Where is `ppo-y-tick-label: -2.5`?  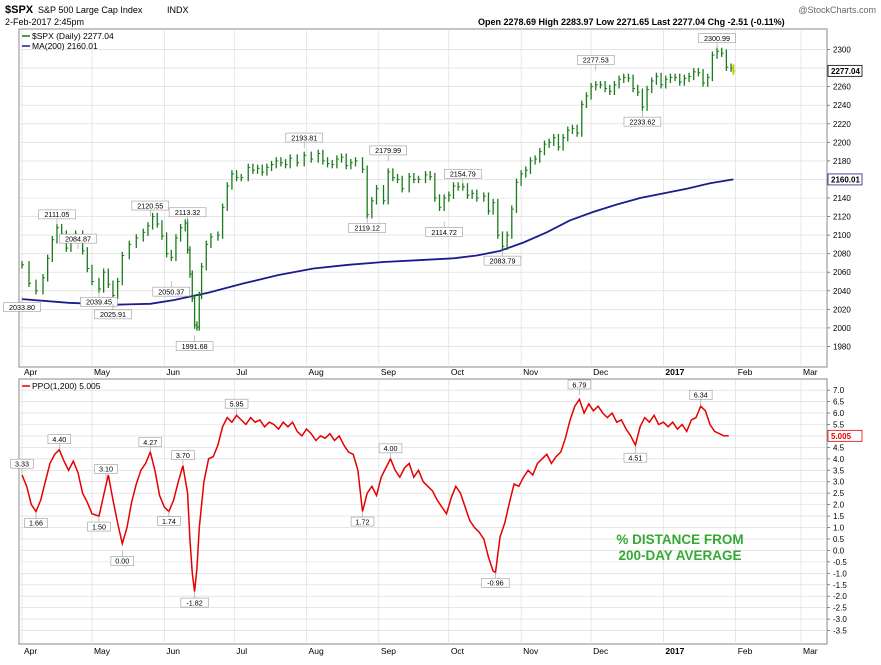 ppo-y-tick-label: -2.5 is located at coordinates (840, 608).